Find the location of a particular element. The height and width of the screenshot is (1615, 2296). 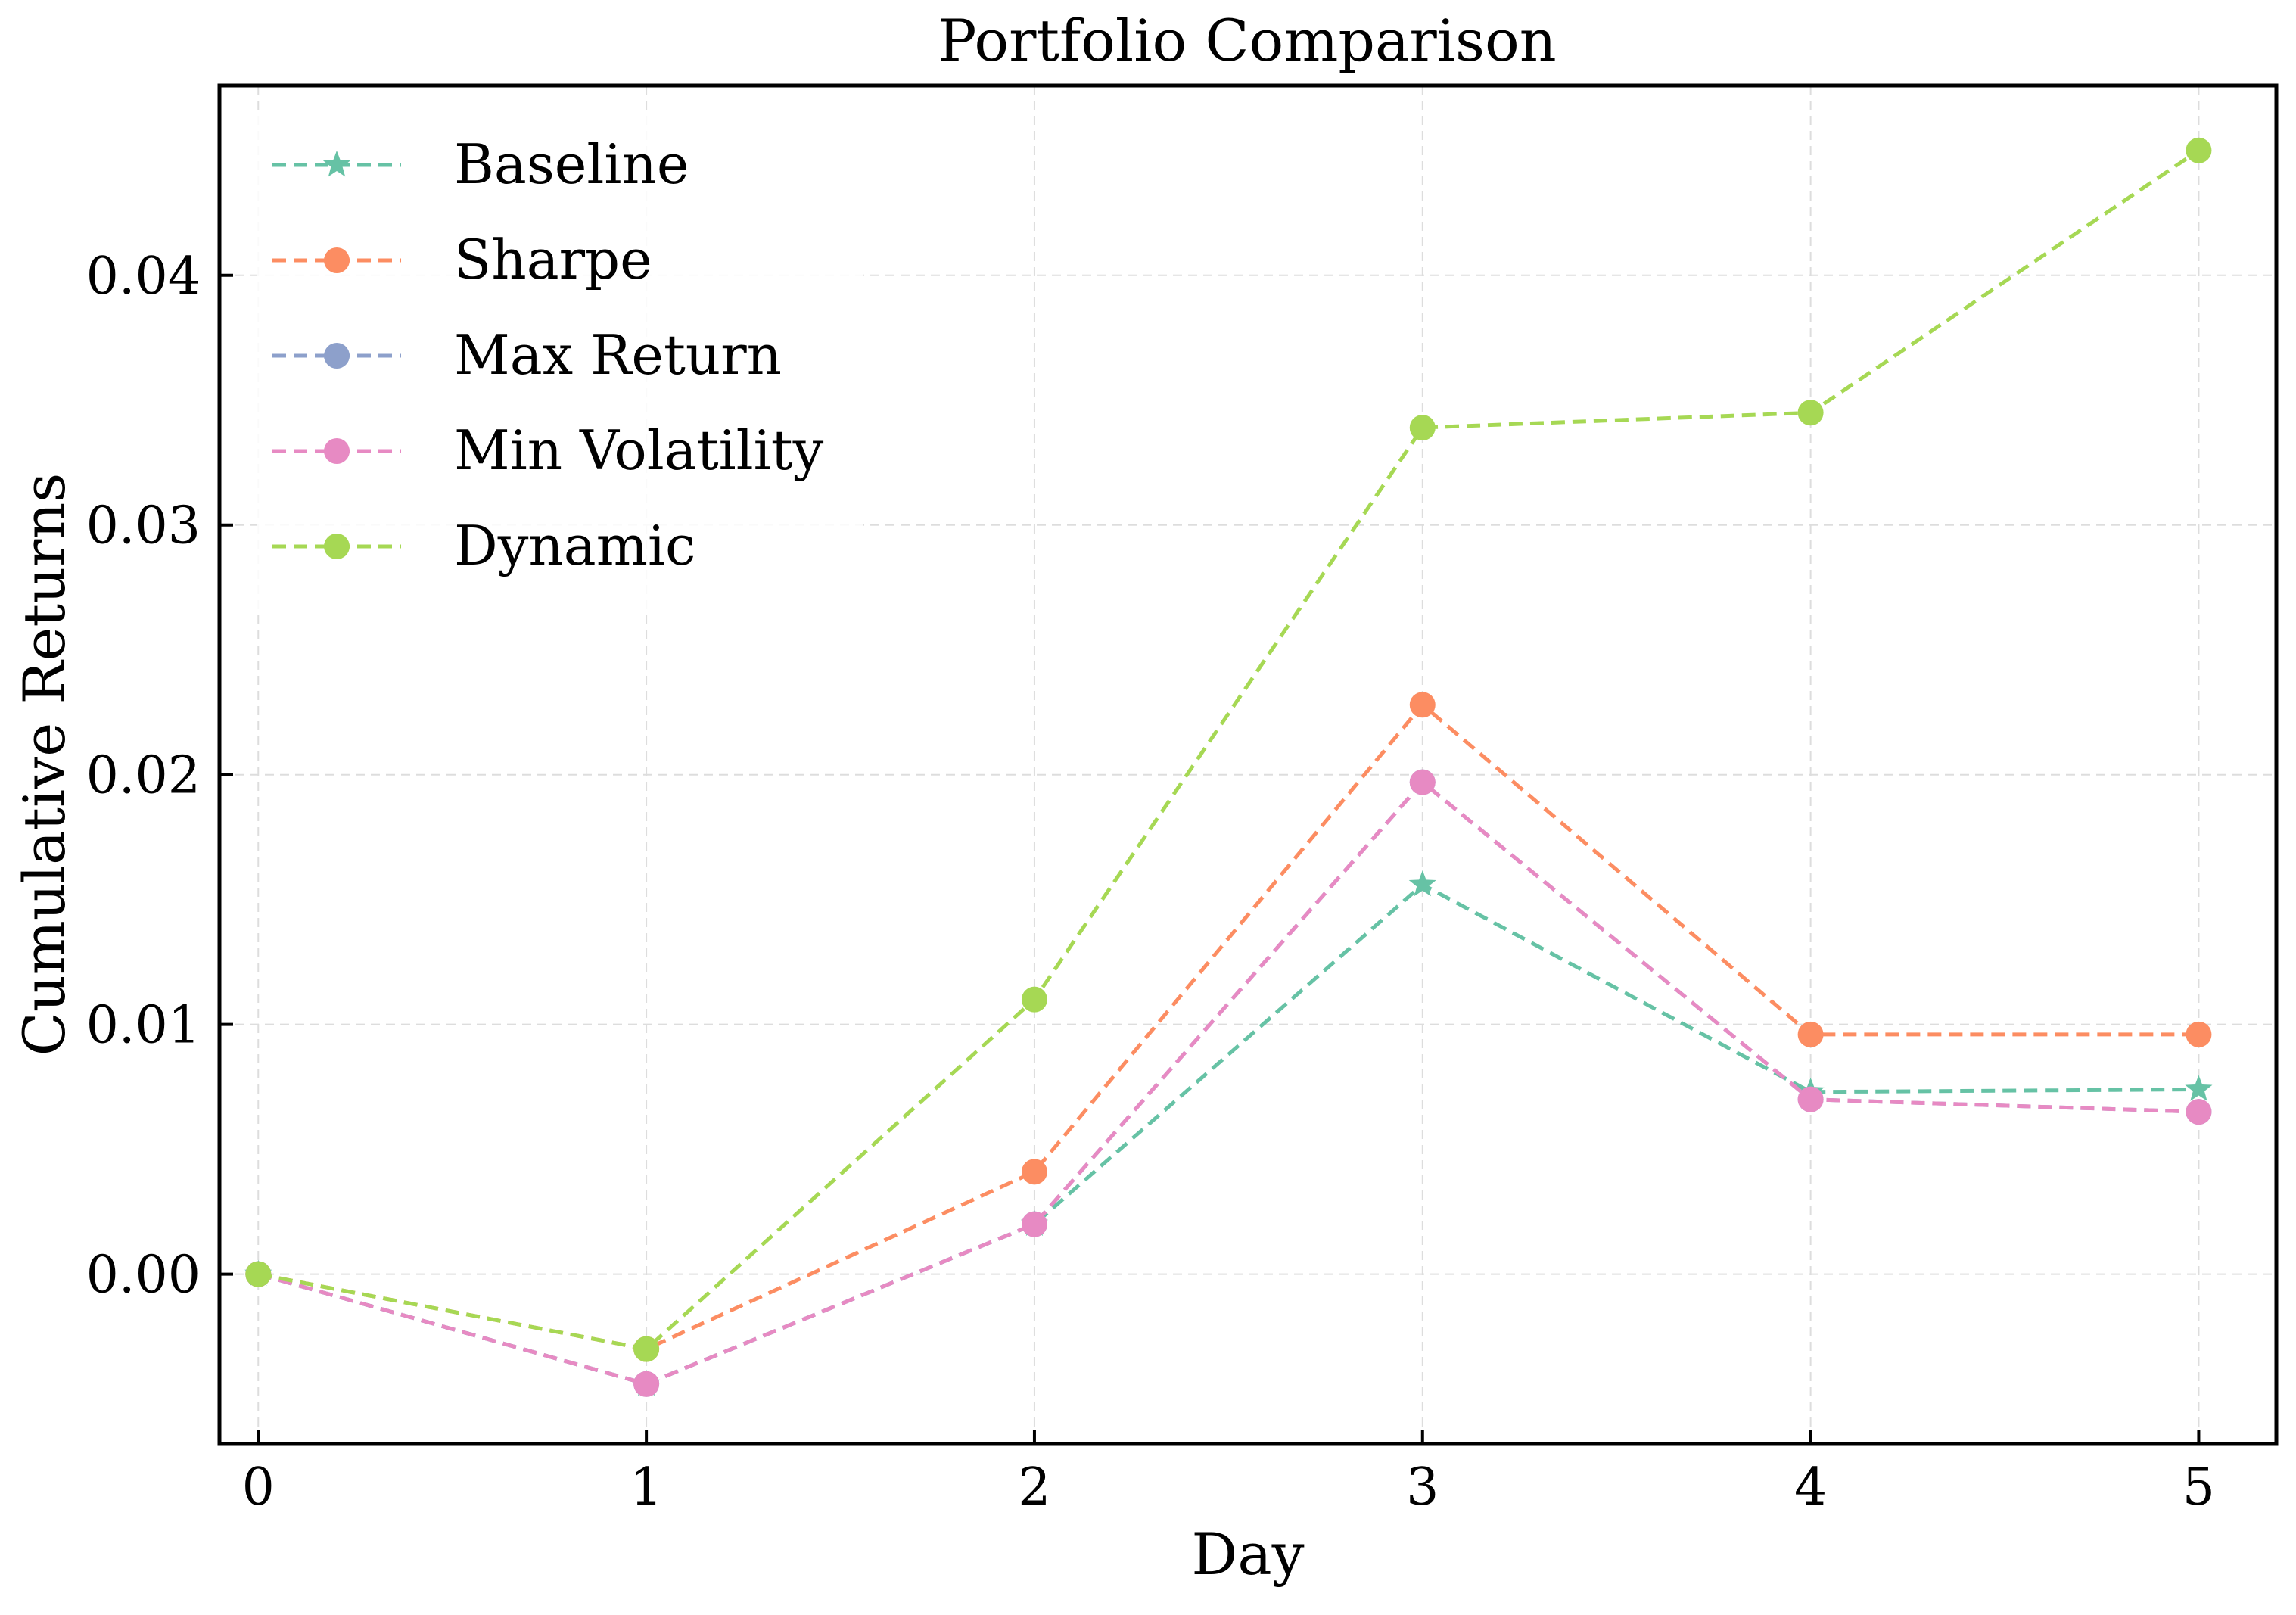

legend-label-sharpe: Sharpe is located at coordinates (553, 259).